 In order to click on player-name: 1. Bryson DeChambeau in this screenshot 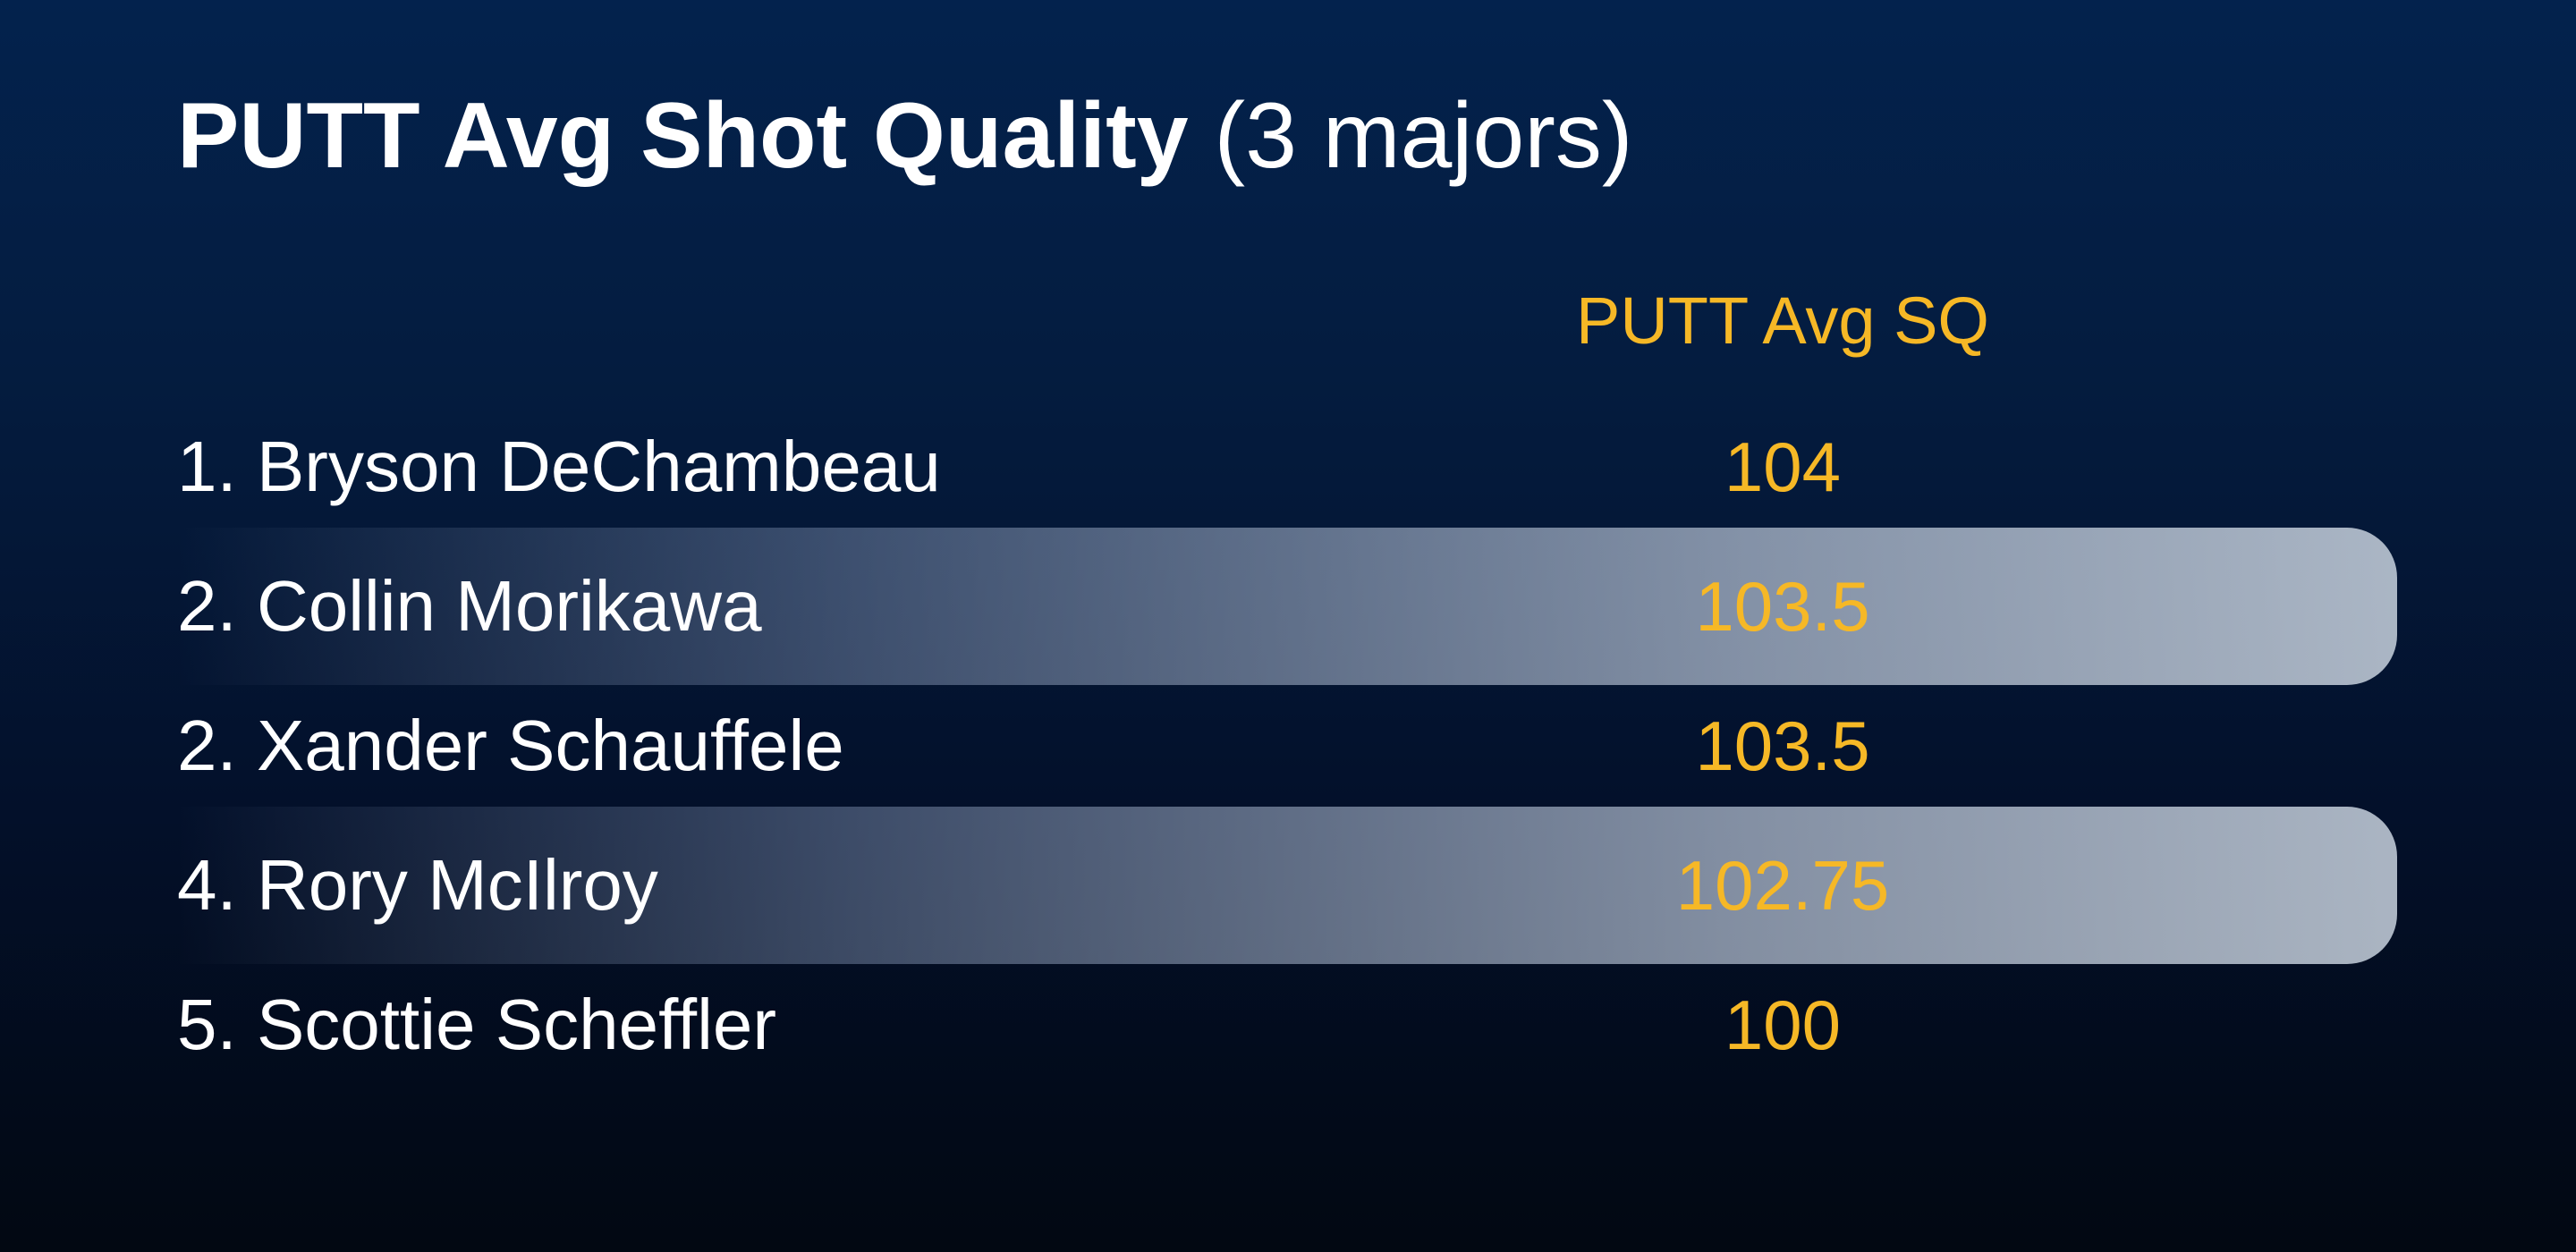, I will do `click(559, 467)`.